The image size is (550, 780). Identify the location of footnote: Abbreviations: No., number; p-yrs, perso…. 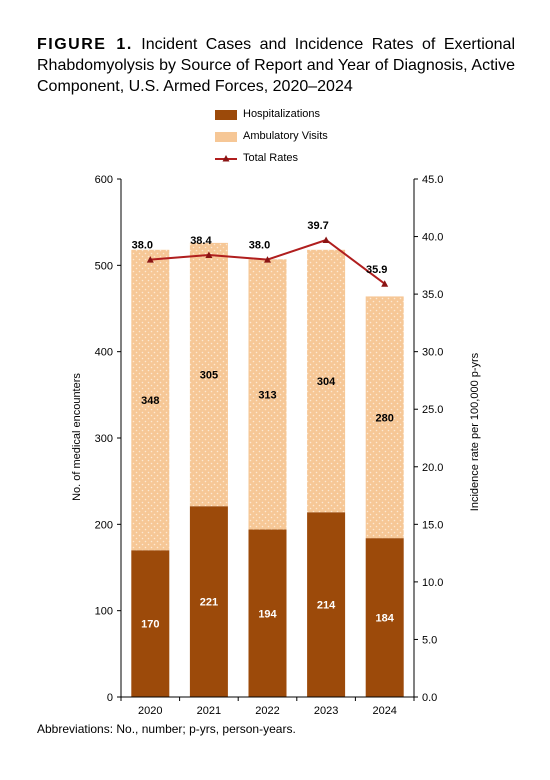
(166, 729).